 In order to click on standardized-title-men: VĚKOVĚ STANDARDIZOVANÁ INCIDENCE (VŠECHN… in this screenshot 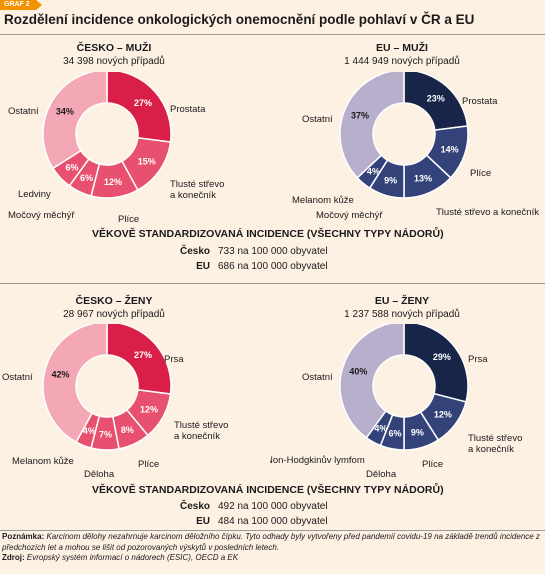, I will do `click(268, 234)`.